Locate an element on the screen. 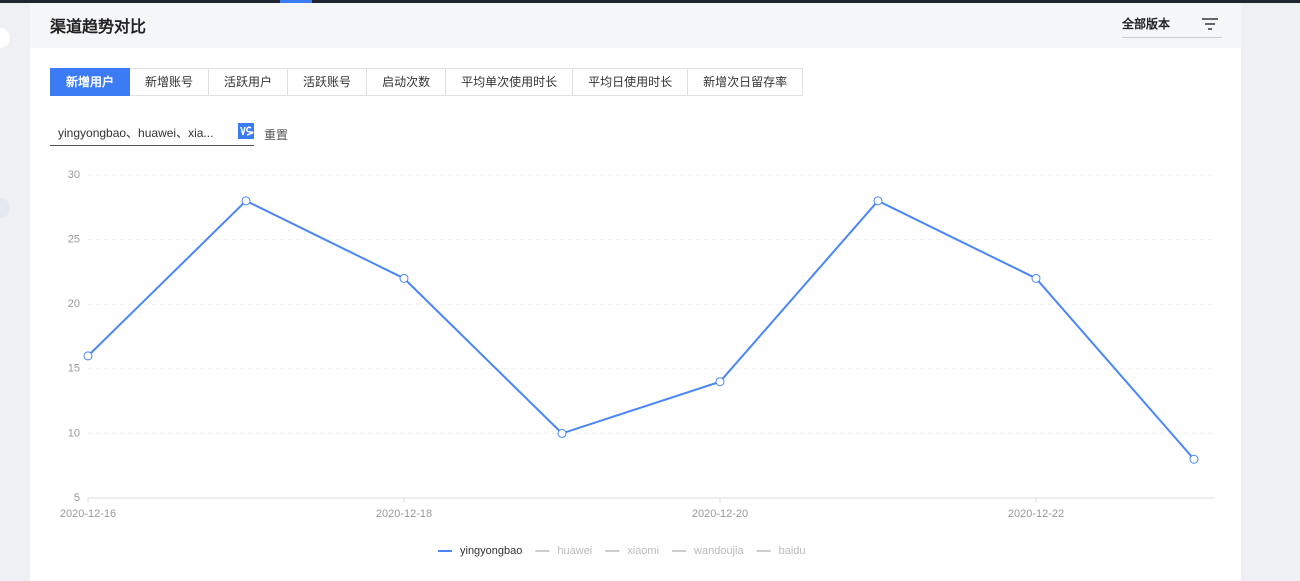 The height and width of the screenshot is (581, 1300). tab: 活跃用户 is located at coordinates (249, 82).